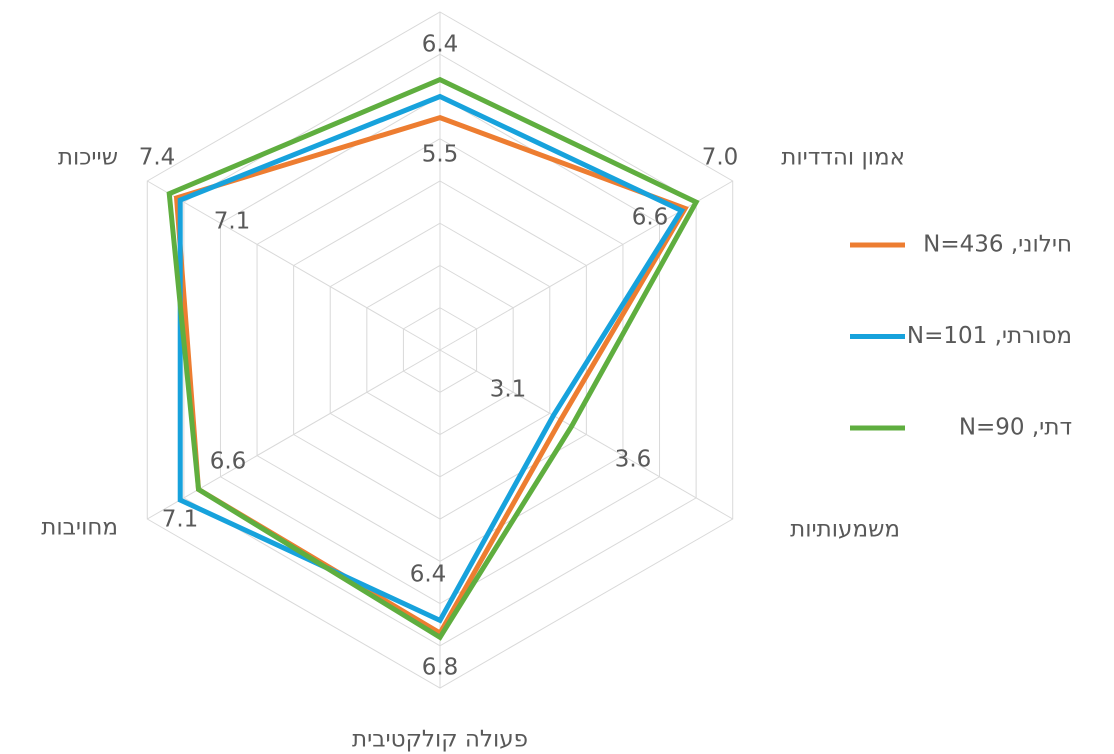  I want to click on category-label: פעולה קולקטיבית, so click(440, 740).